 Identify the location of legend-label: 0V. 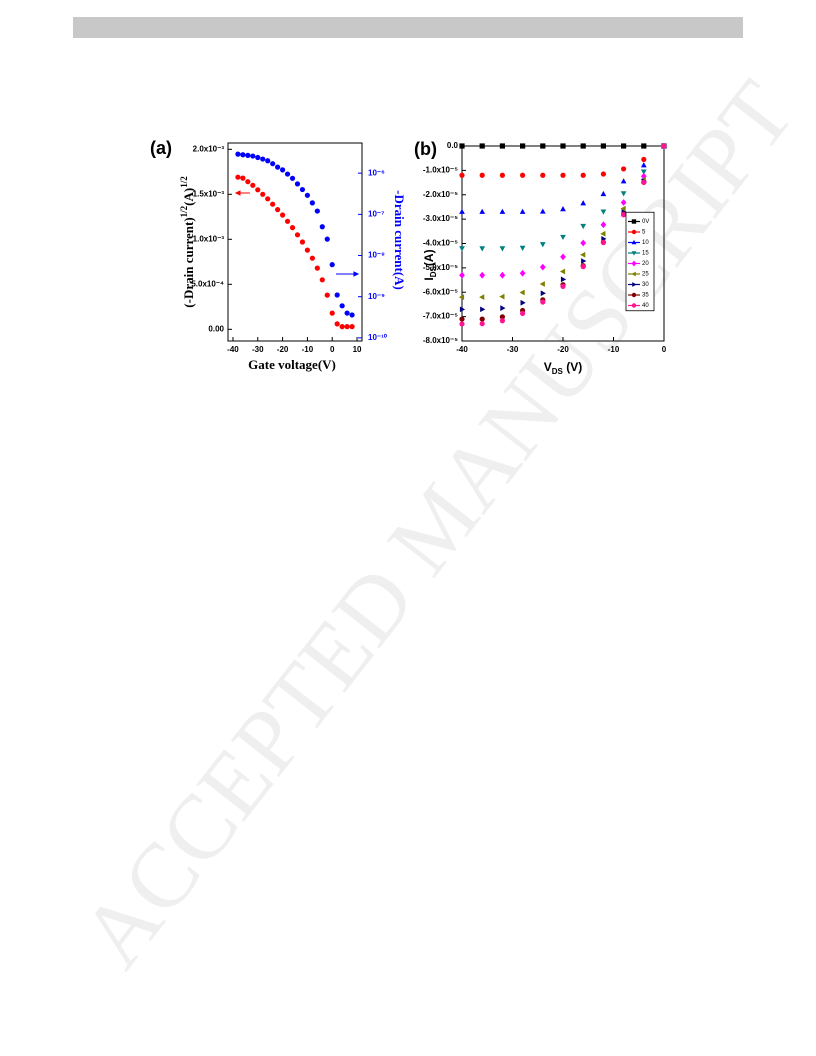
(645, 222).